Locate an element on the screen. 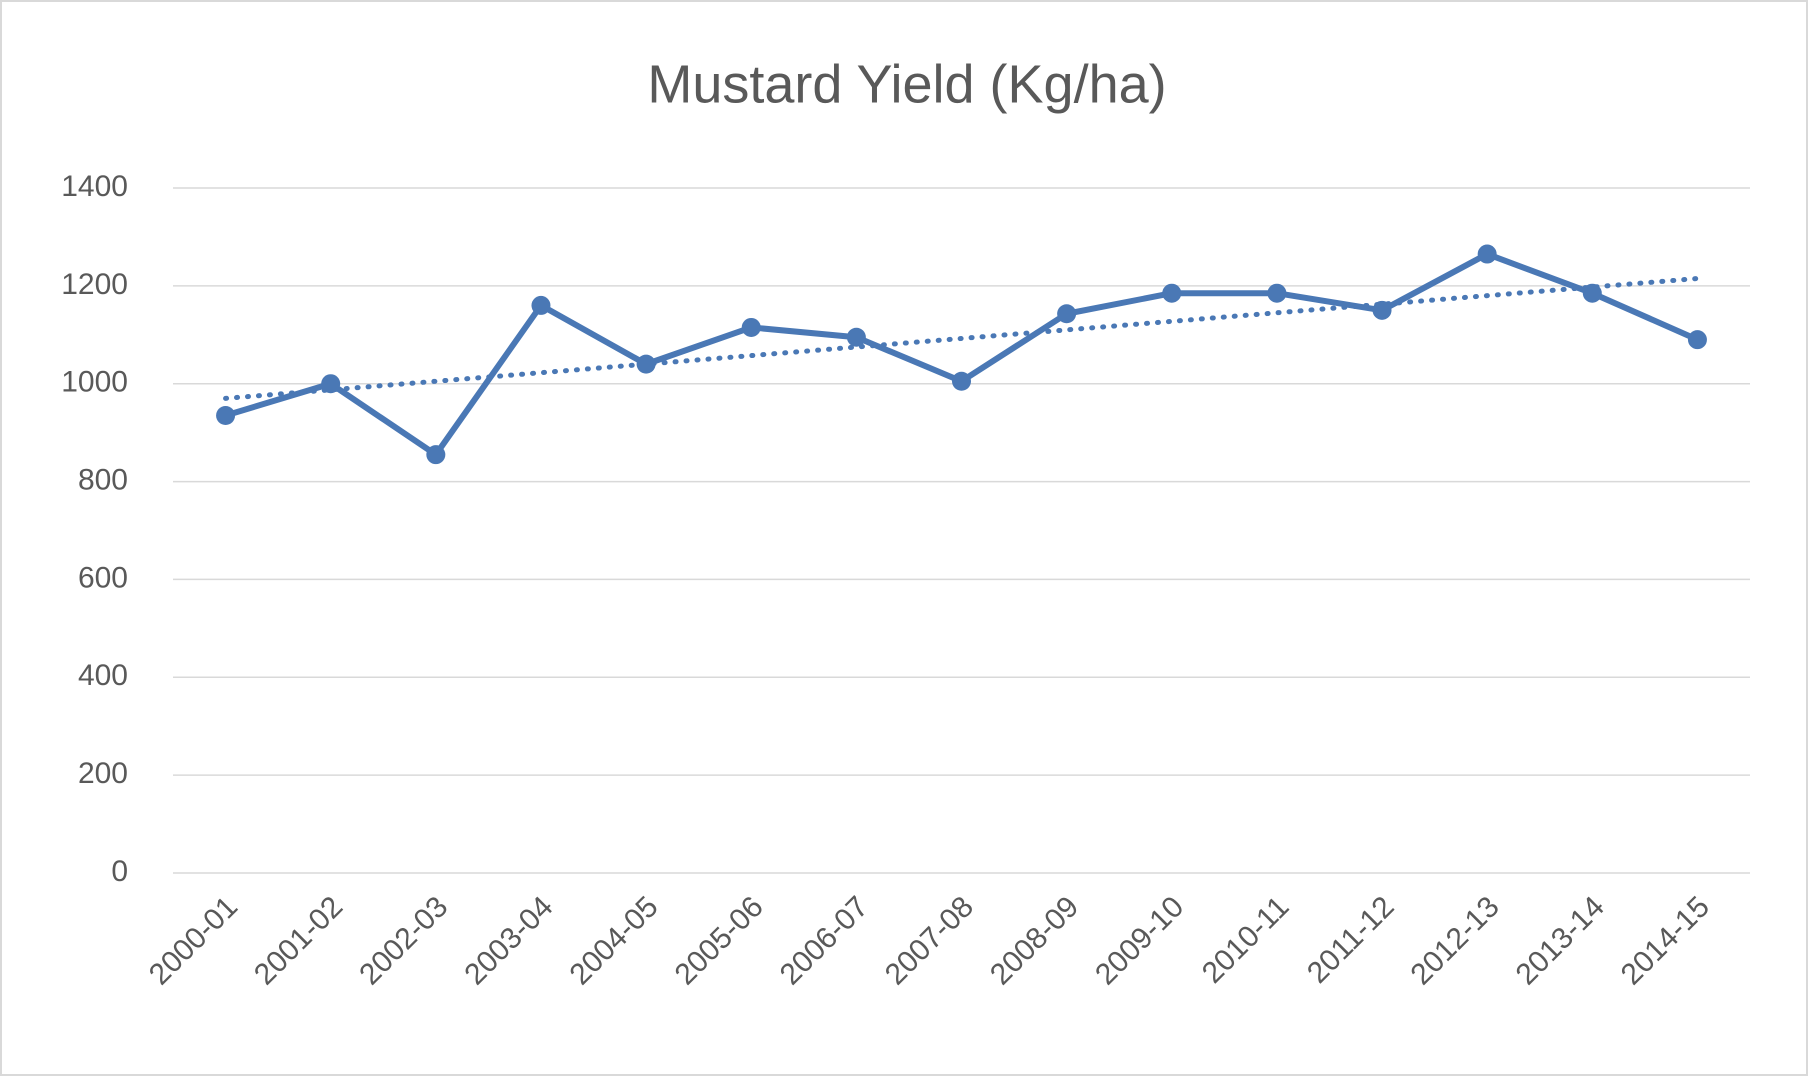 The width and height of the screenshot is (1808, 1076). y-tick-label: 600 is located at coordinates (103, 577).